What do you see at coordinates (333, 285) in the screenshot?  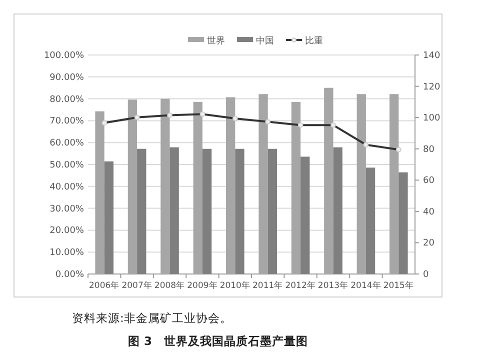 I see `x-tick-label: 2013年` at bounding box center [333, 285].